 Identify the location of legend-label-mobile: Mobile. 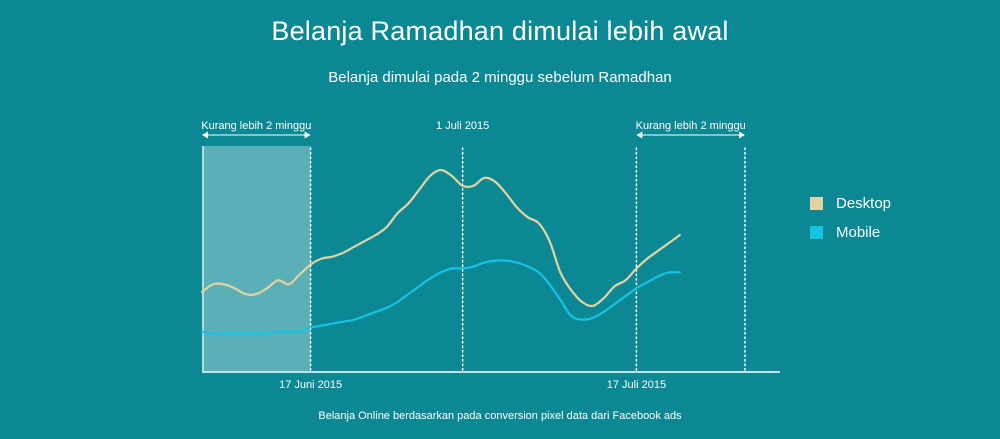
(858, 232).